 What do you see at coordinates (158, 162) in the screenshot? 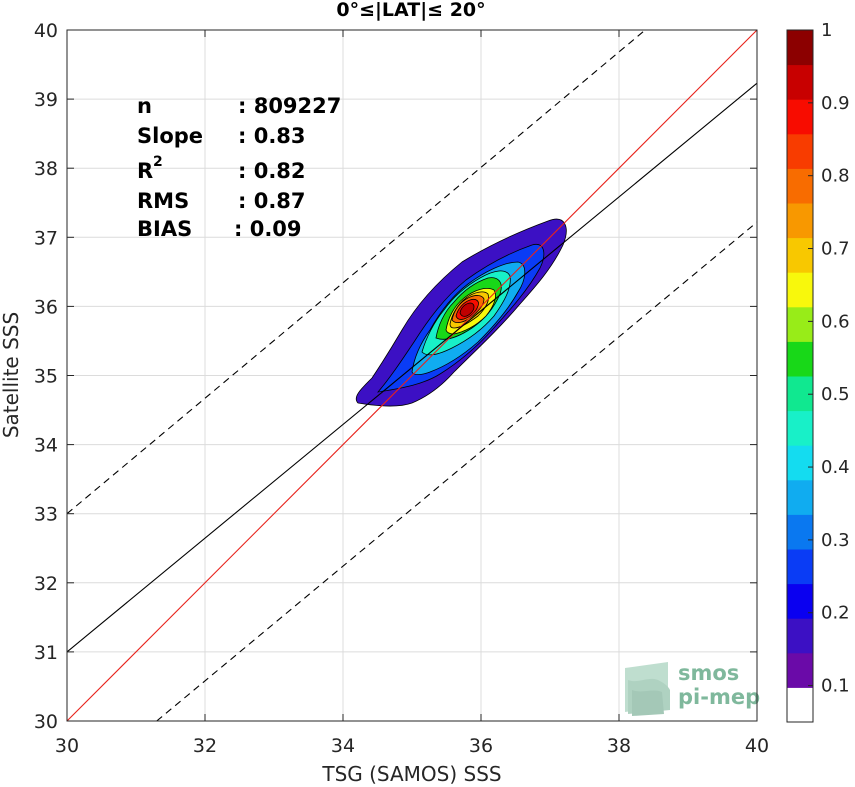
I see `stat-r2-sup: 2` at bounding box center [158, 162].